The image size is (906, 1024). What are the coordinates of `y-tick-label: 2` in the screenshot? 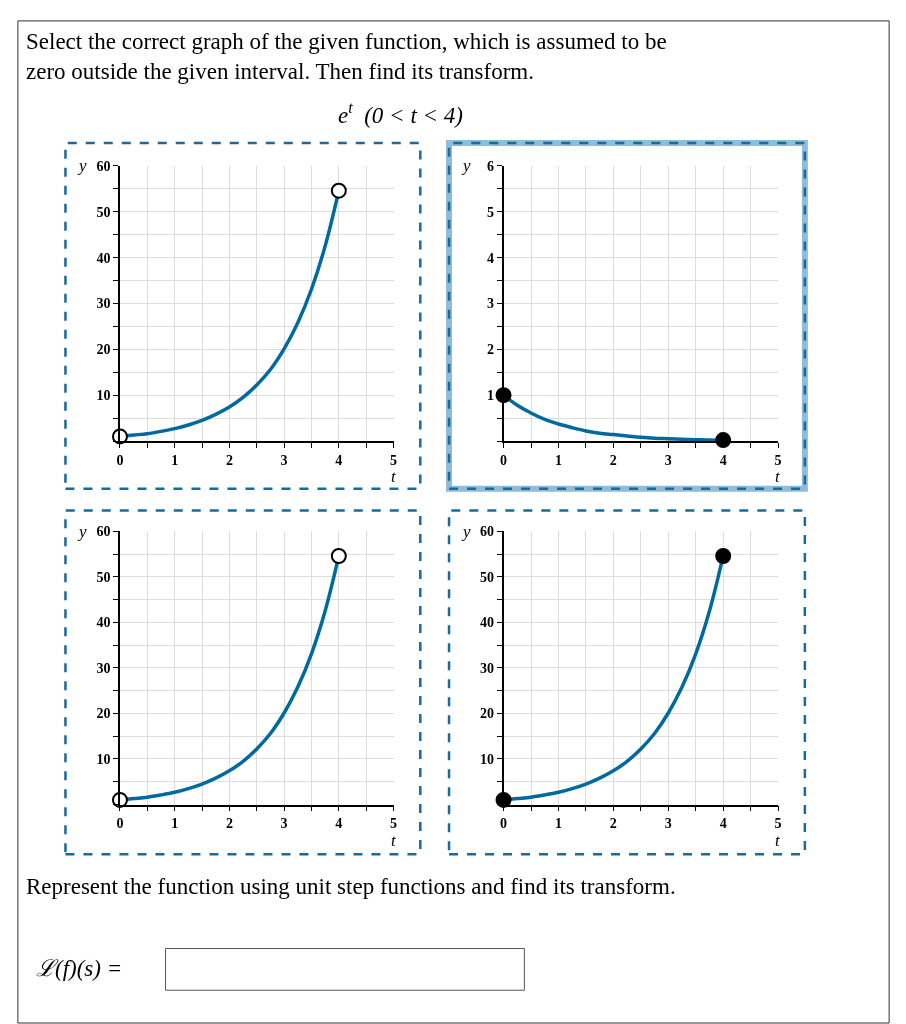 It's located at (490, 350).